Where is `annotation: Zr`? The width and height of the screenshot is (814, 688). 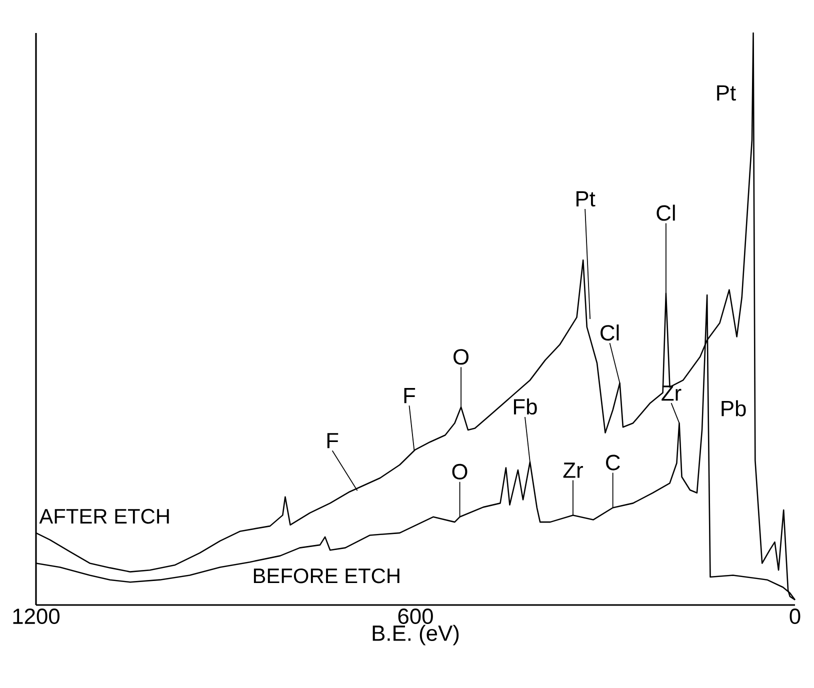 annotation: Zr is located at coordinates (573, 470).